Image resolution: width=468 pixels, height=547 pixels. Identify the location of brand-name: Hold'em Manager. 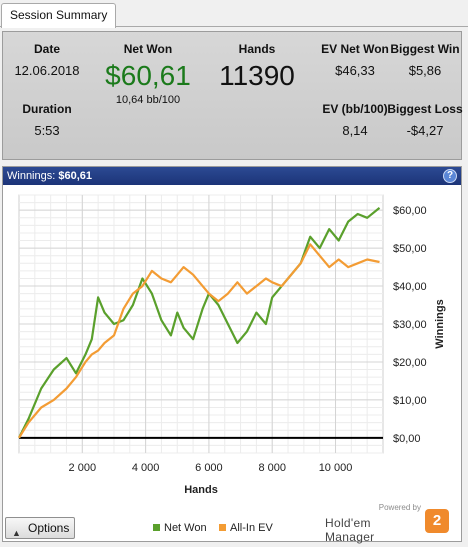
(350, 530).